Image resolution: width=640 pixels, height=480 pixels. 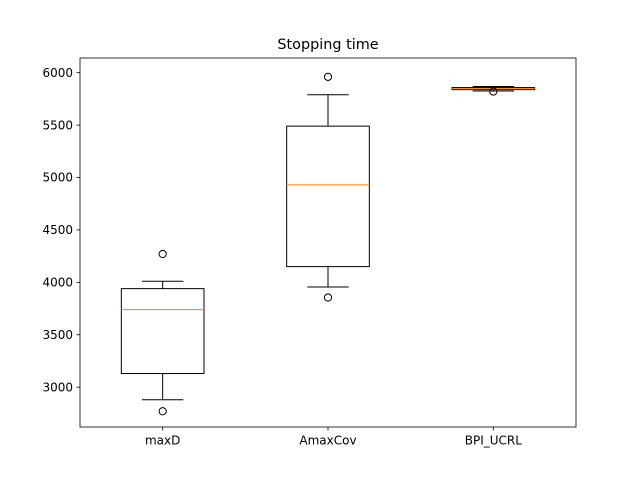 What do you see at coordinates (57, 178) in the screenshot?
I see `y-tick-label: 5000` at bounding box center [57, 178].